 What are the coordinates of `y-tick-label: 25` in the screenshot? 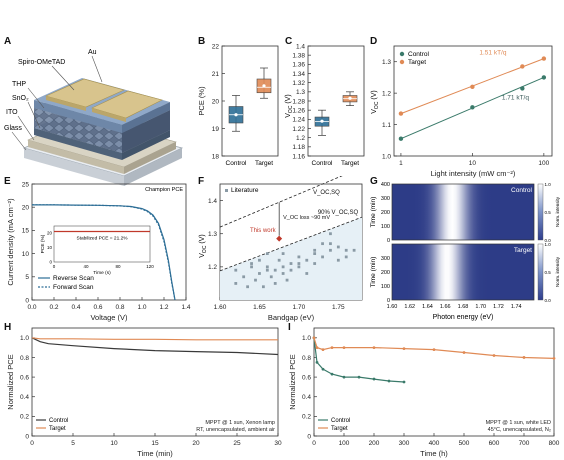 It's located at (26, 184).